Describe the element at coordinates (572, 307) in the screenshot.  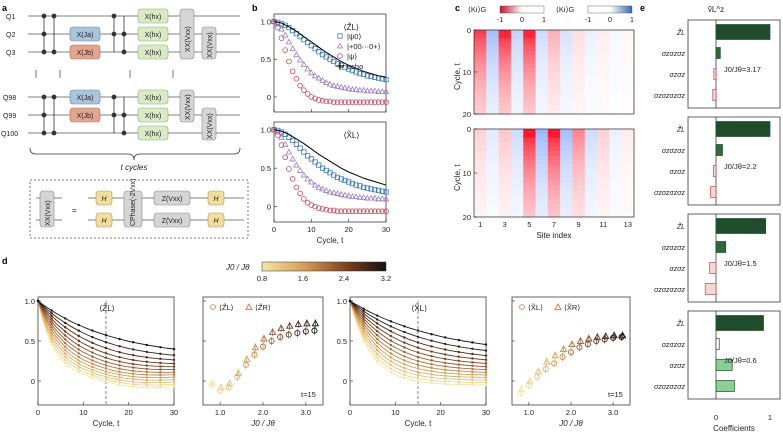
I see `legend-entry: ⟨X̃R⟩` at that location.